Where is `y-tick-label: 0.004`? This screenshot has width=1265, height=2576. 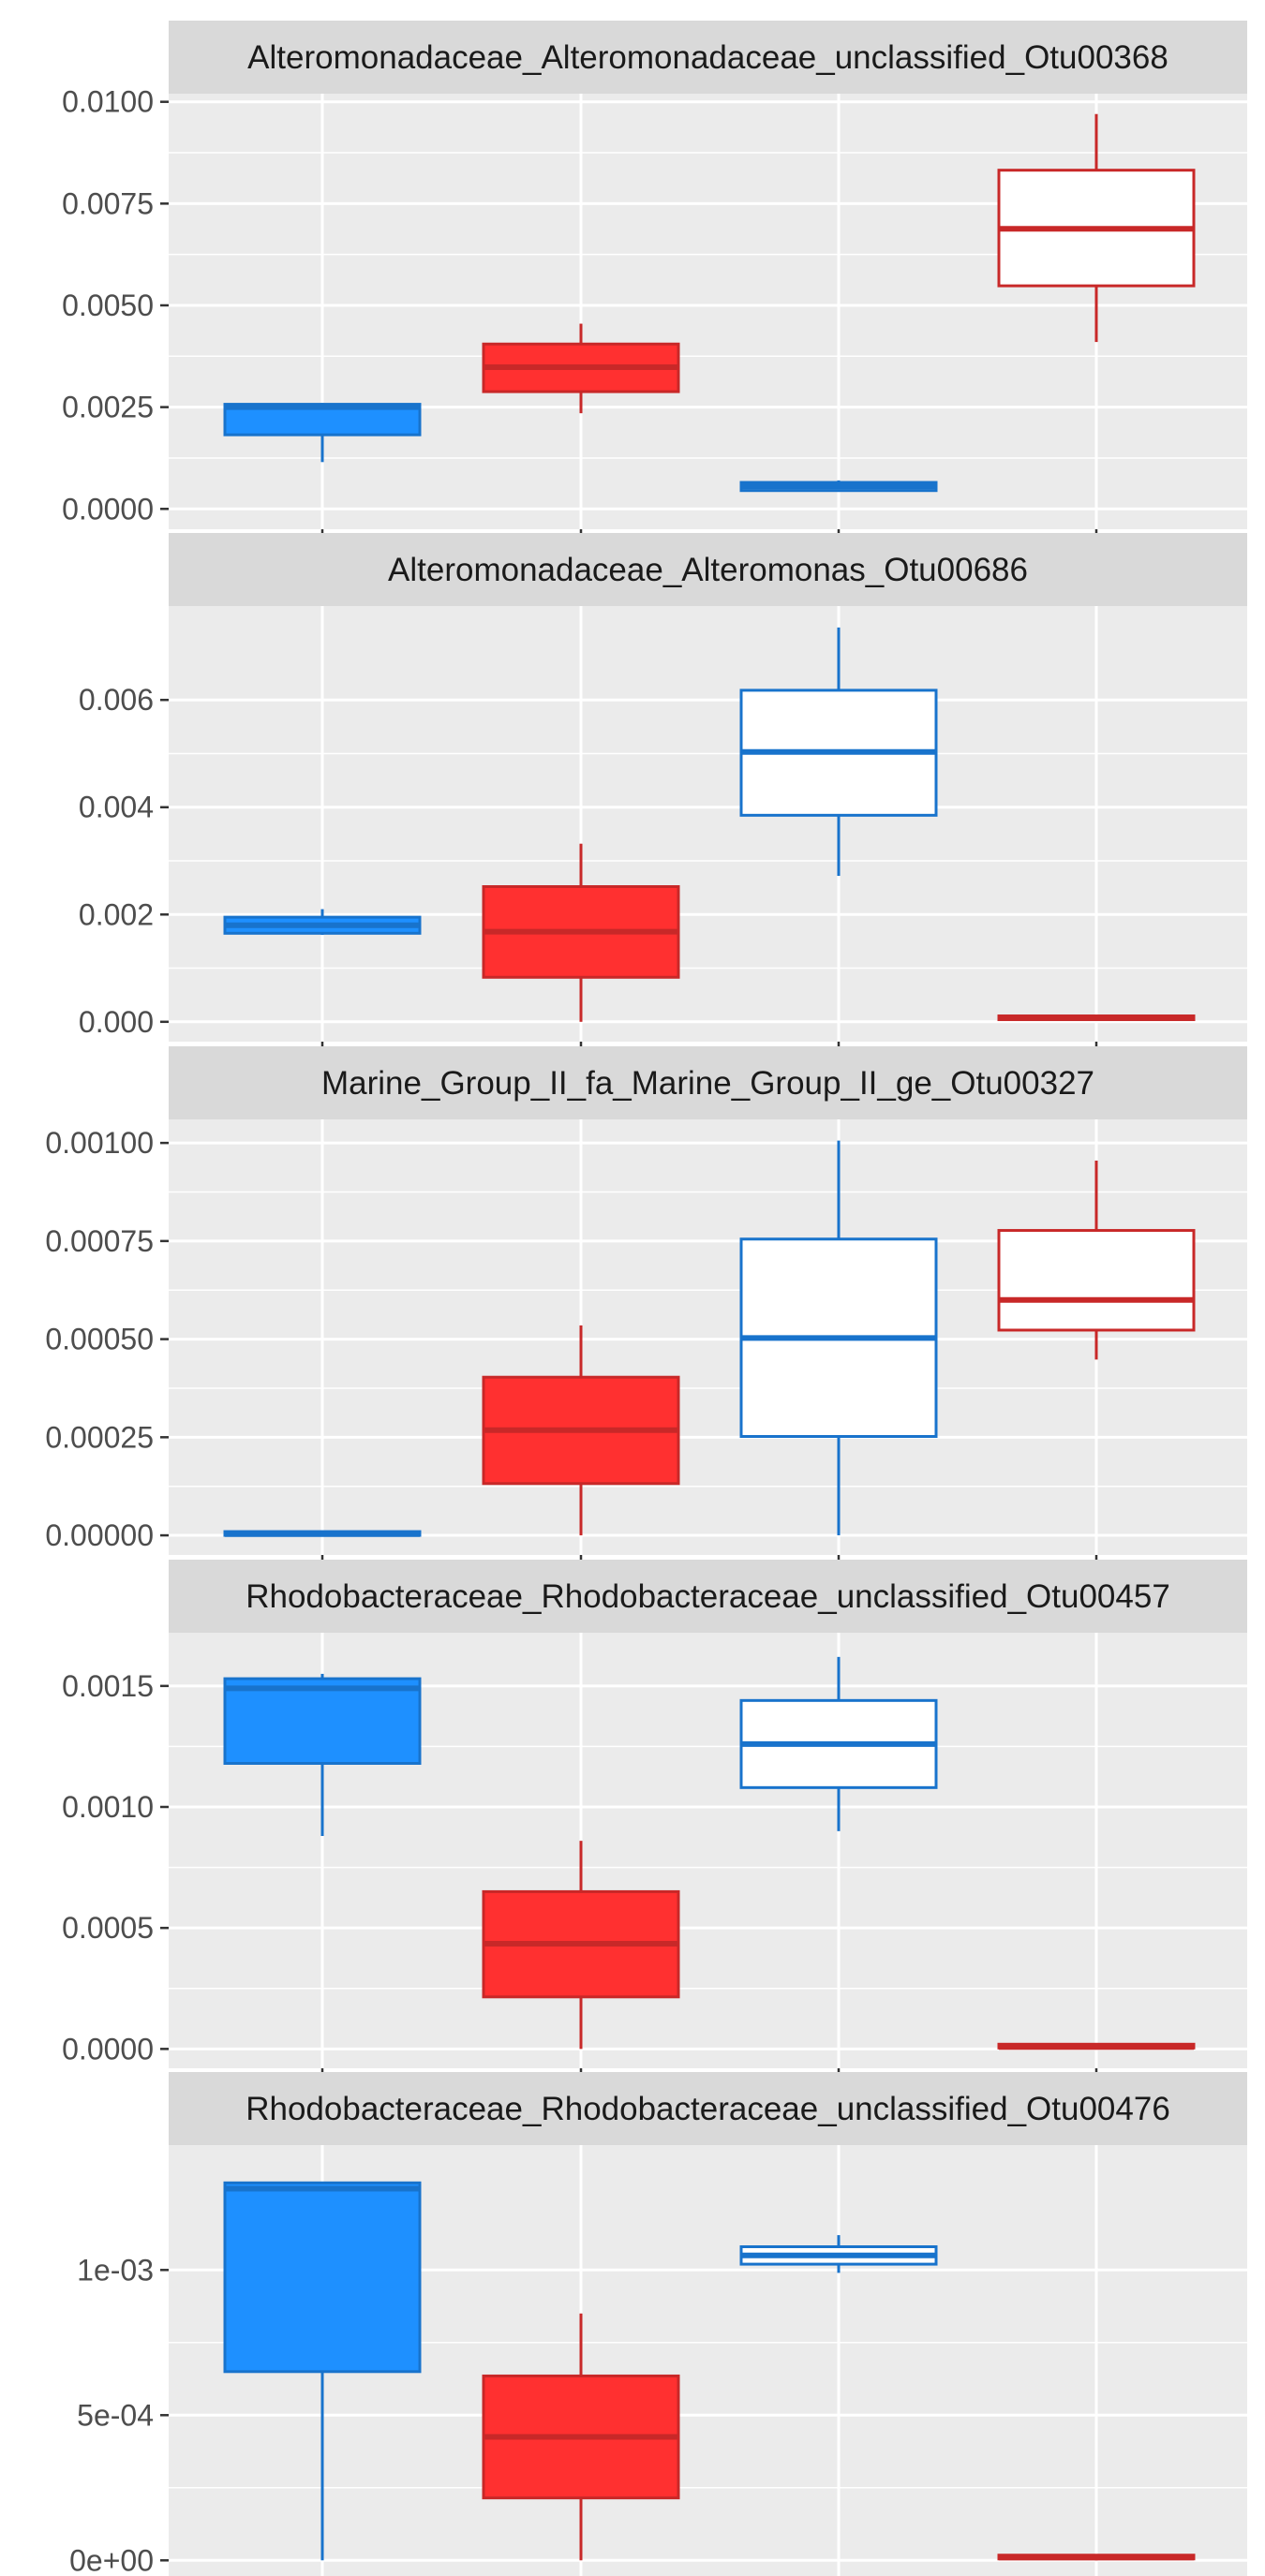
y-tick-label: 0.004 is located at coordinates (116, 807).